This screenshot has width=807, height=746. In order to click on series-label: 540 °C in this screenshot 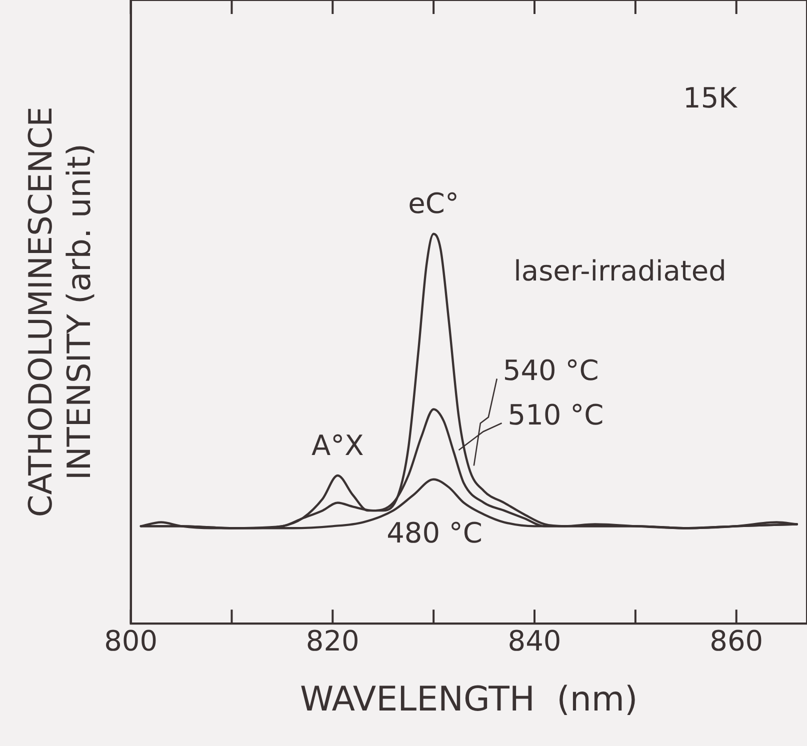, I will do `click(550, 370)`.